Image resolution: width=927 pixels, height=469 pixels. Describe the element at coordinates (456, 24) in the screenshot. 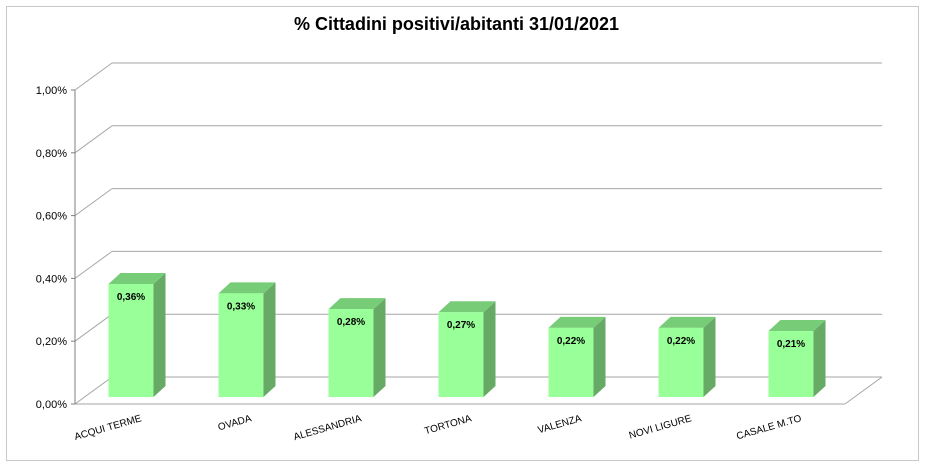

I see `chart-title: % Cittadini positivi/abitanti 31/01/2021` at that location.